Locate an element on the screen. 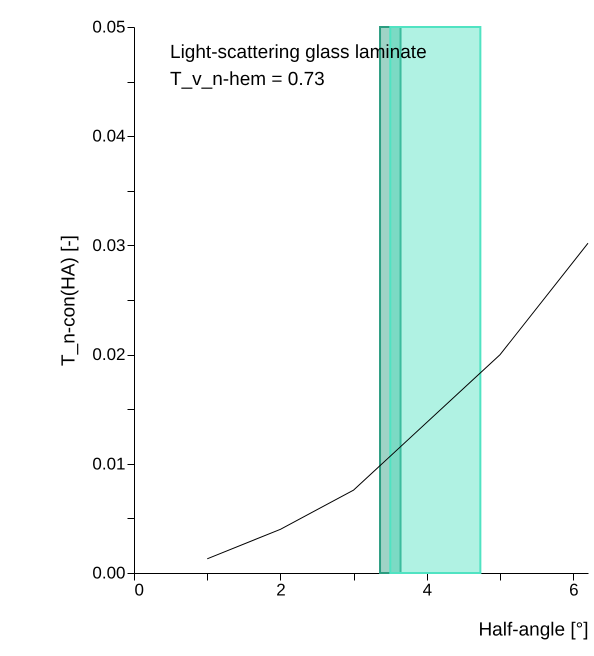  y-tick-label: 0.04 is located at coordinates (109, 136).